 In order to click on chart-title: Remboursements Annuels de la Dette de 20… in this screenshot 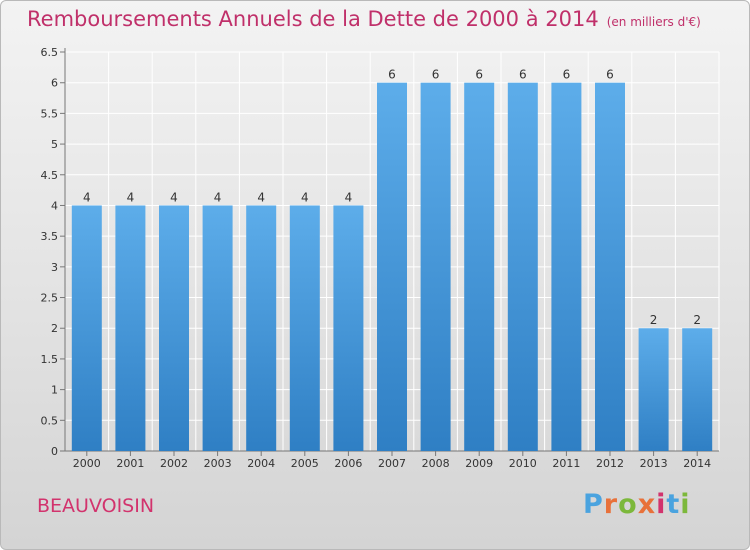, I will do `click(364, 19)`.